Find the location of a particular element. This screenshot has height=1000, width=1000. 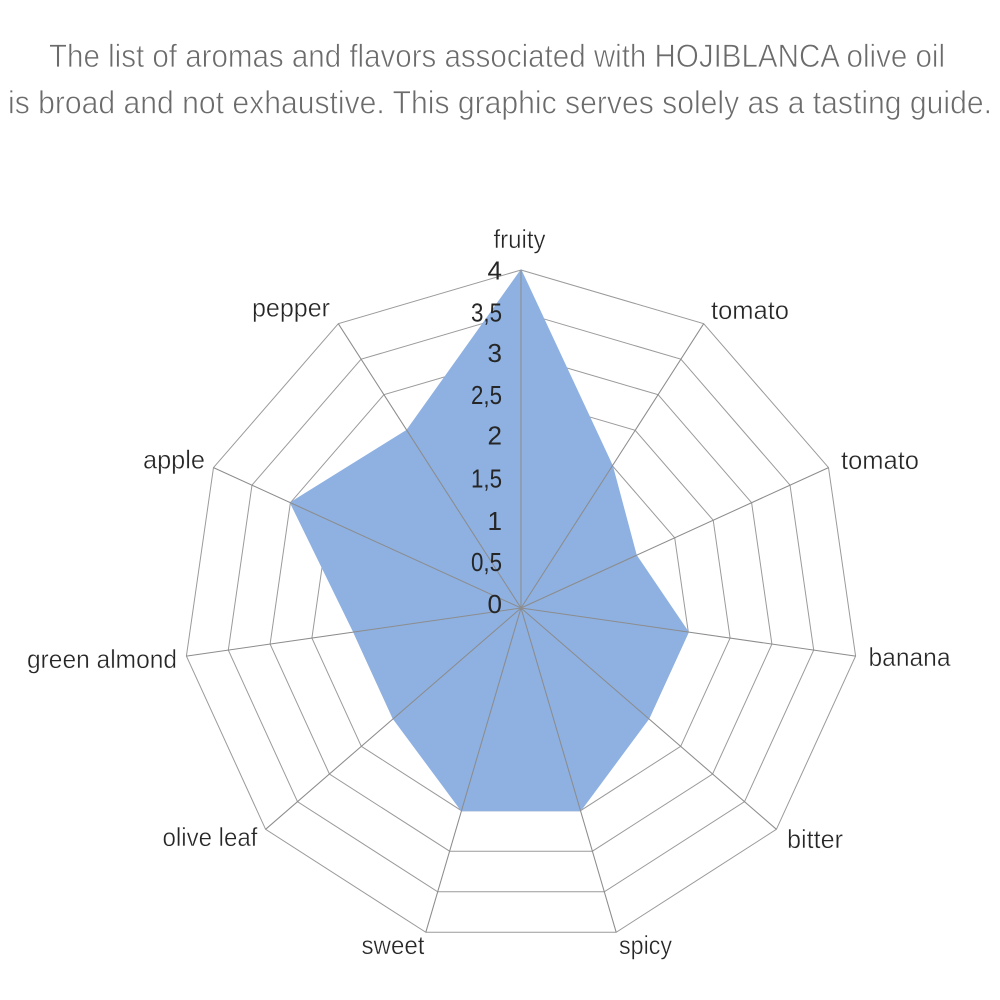

svg-text: 0 is located at coordinates (495, 604).